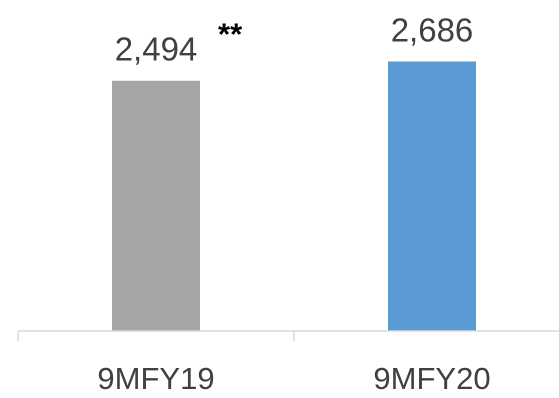 The width and height of the screenshot is (559, 398). I want to click on annotations-group: **, so click(230, 34).